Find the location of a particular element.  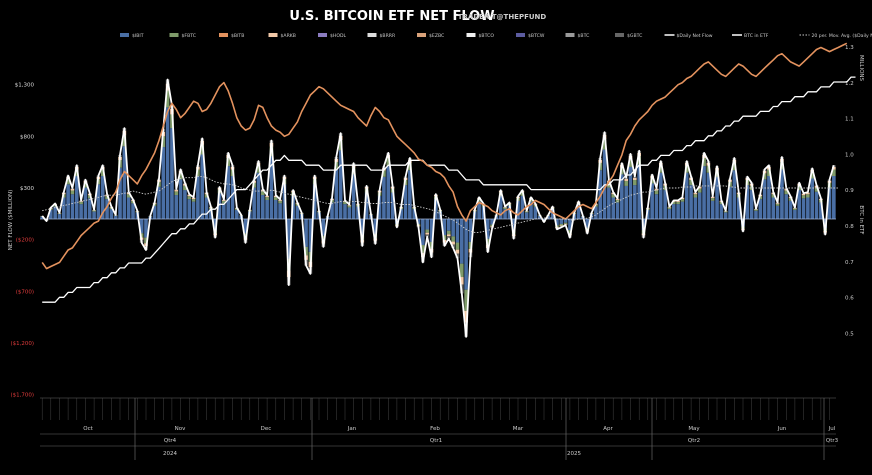

y-left-tick-label: $1,300 is located at coordinates (25, 86).